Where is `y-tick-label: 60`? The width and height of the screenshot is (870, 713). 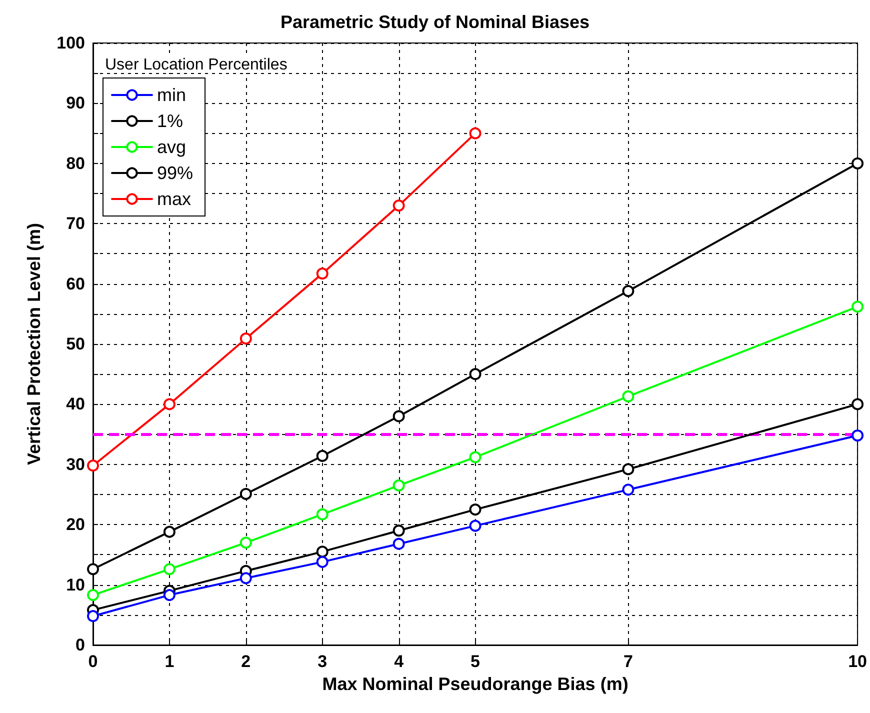
y-tick-label: 60 is located at coordinates (75, 284).